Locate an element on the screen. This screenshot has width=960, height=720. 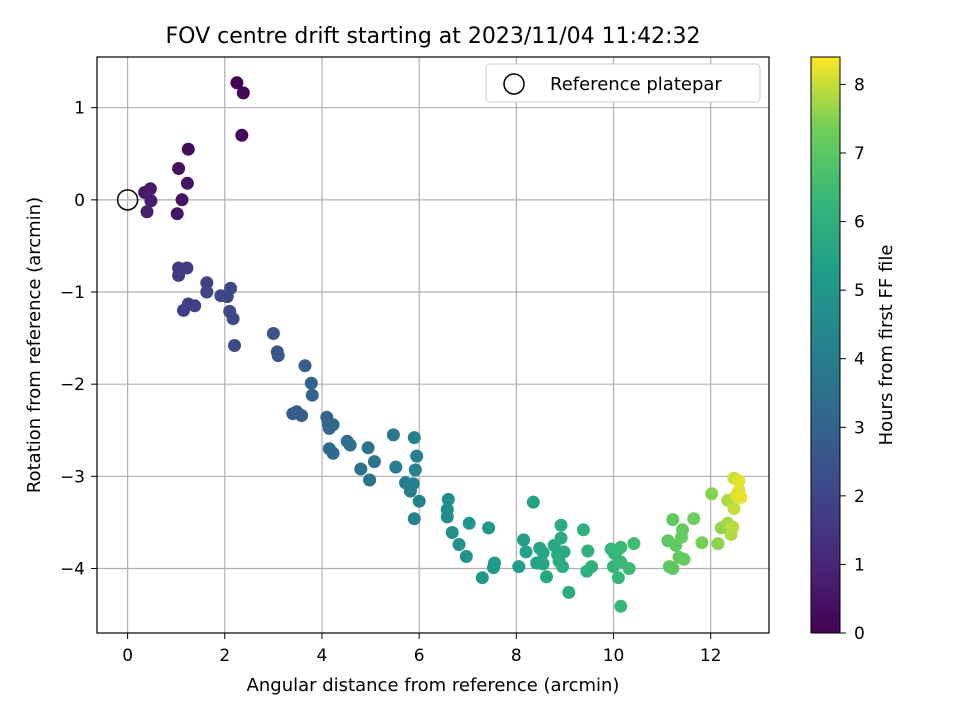
y-axis-label: Rotation from reference (arcmin) is located at coordinates (34, 345).